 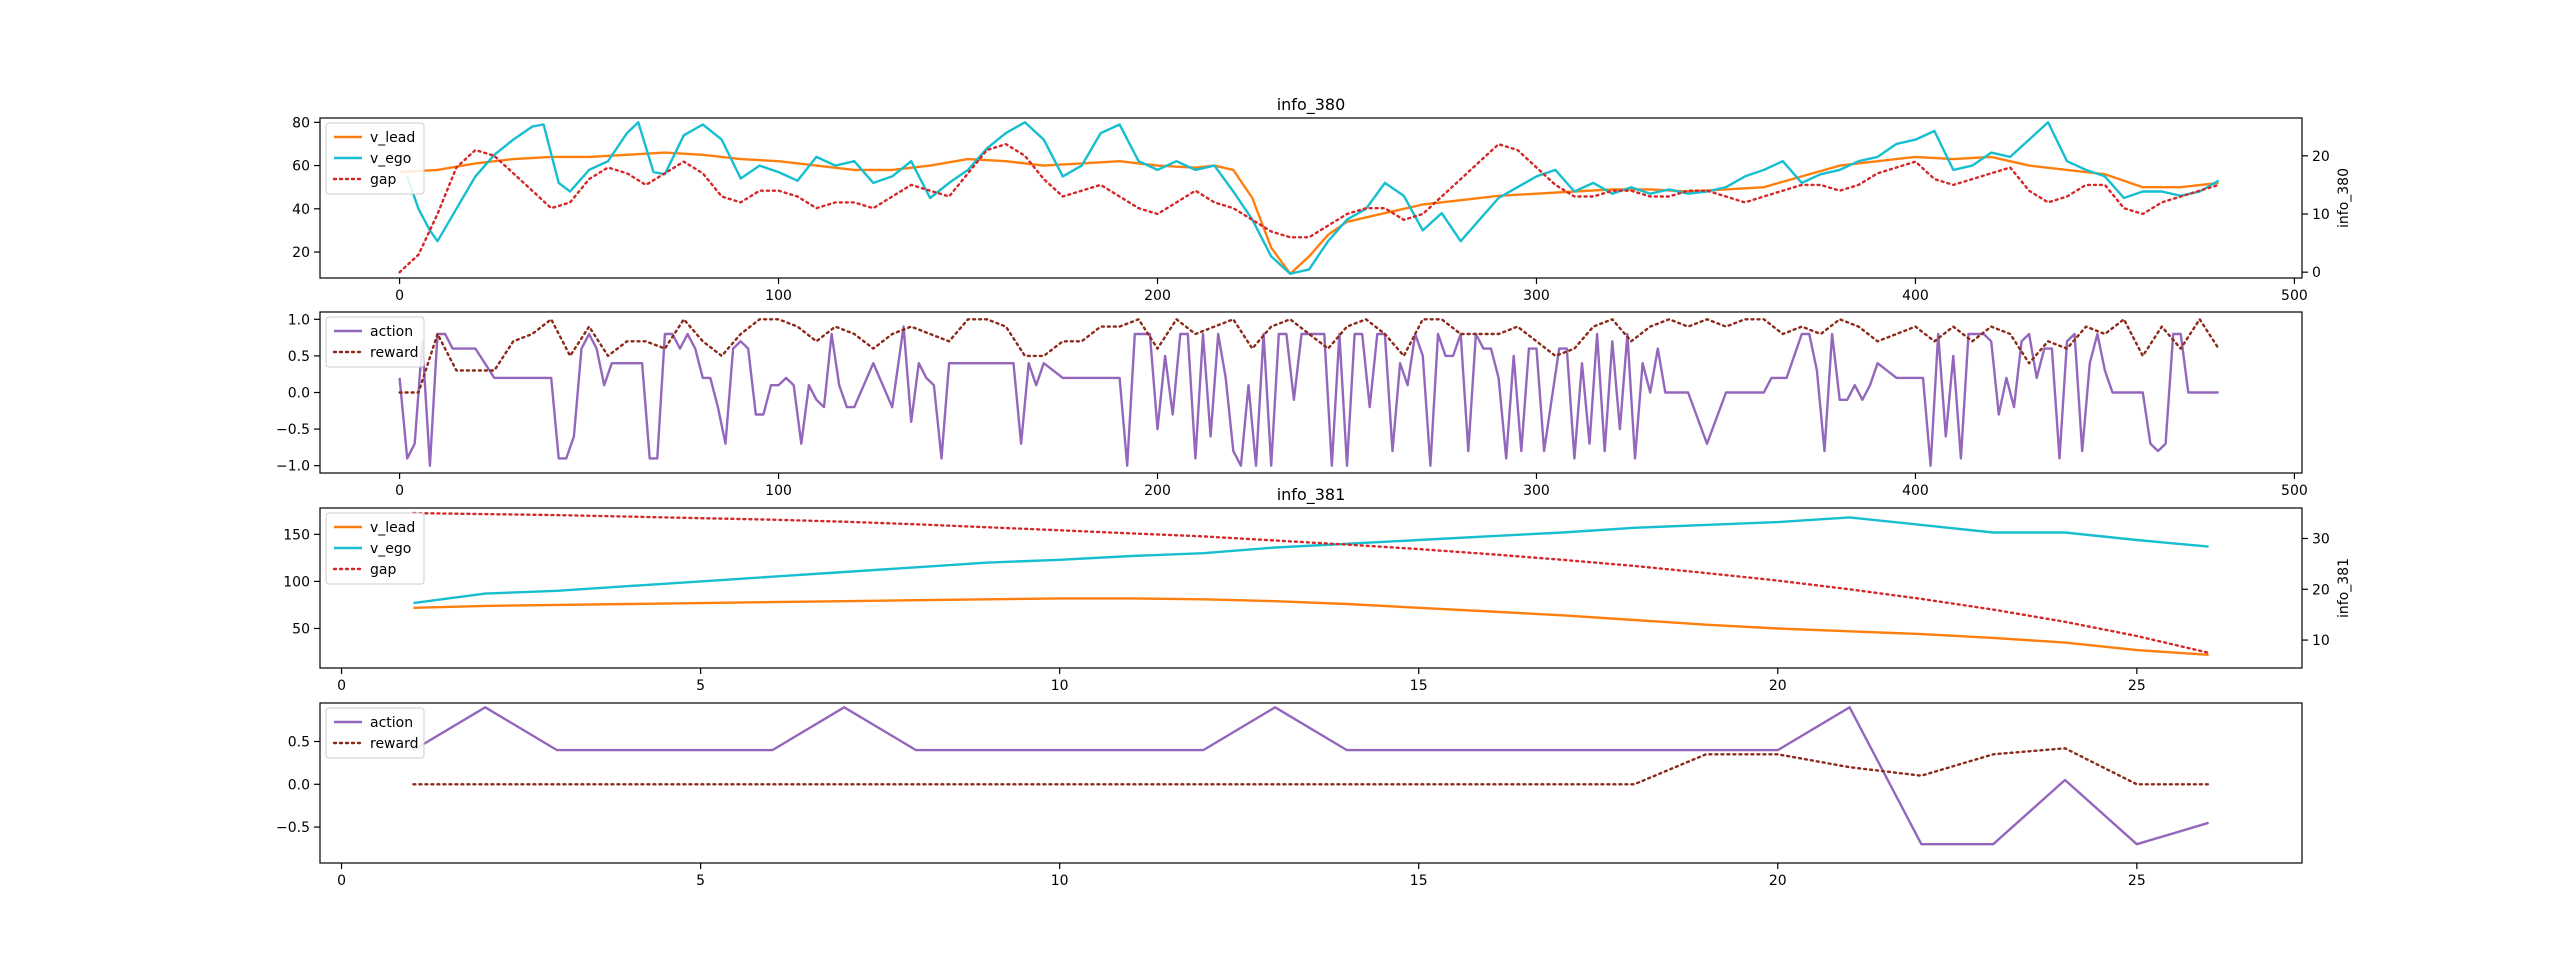 I want to click on y-tick-label: 80, so click(x=301, y=123).